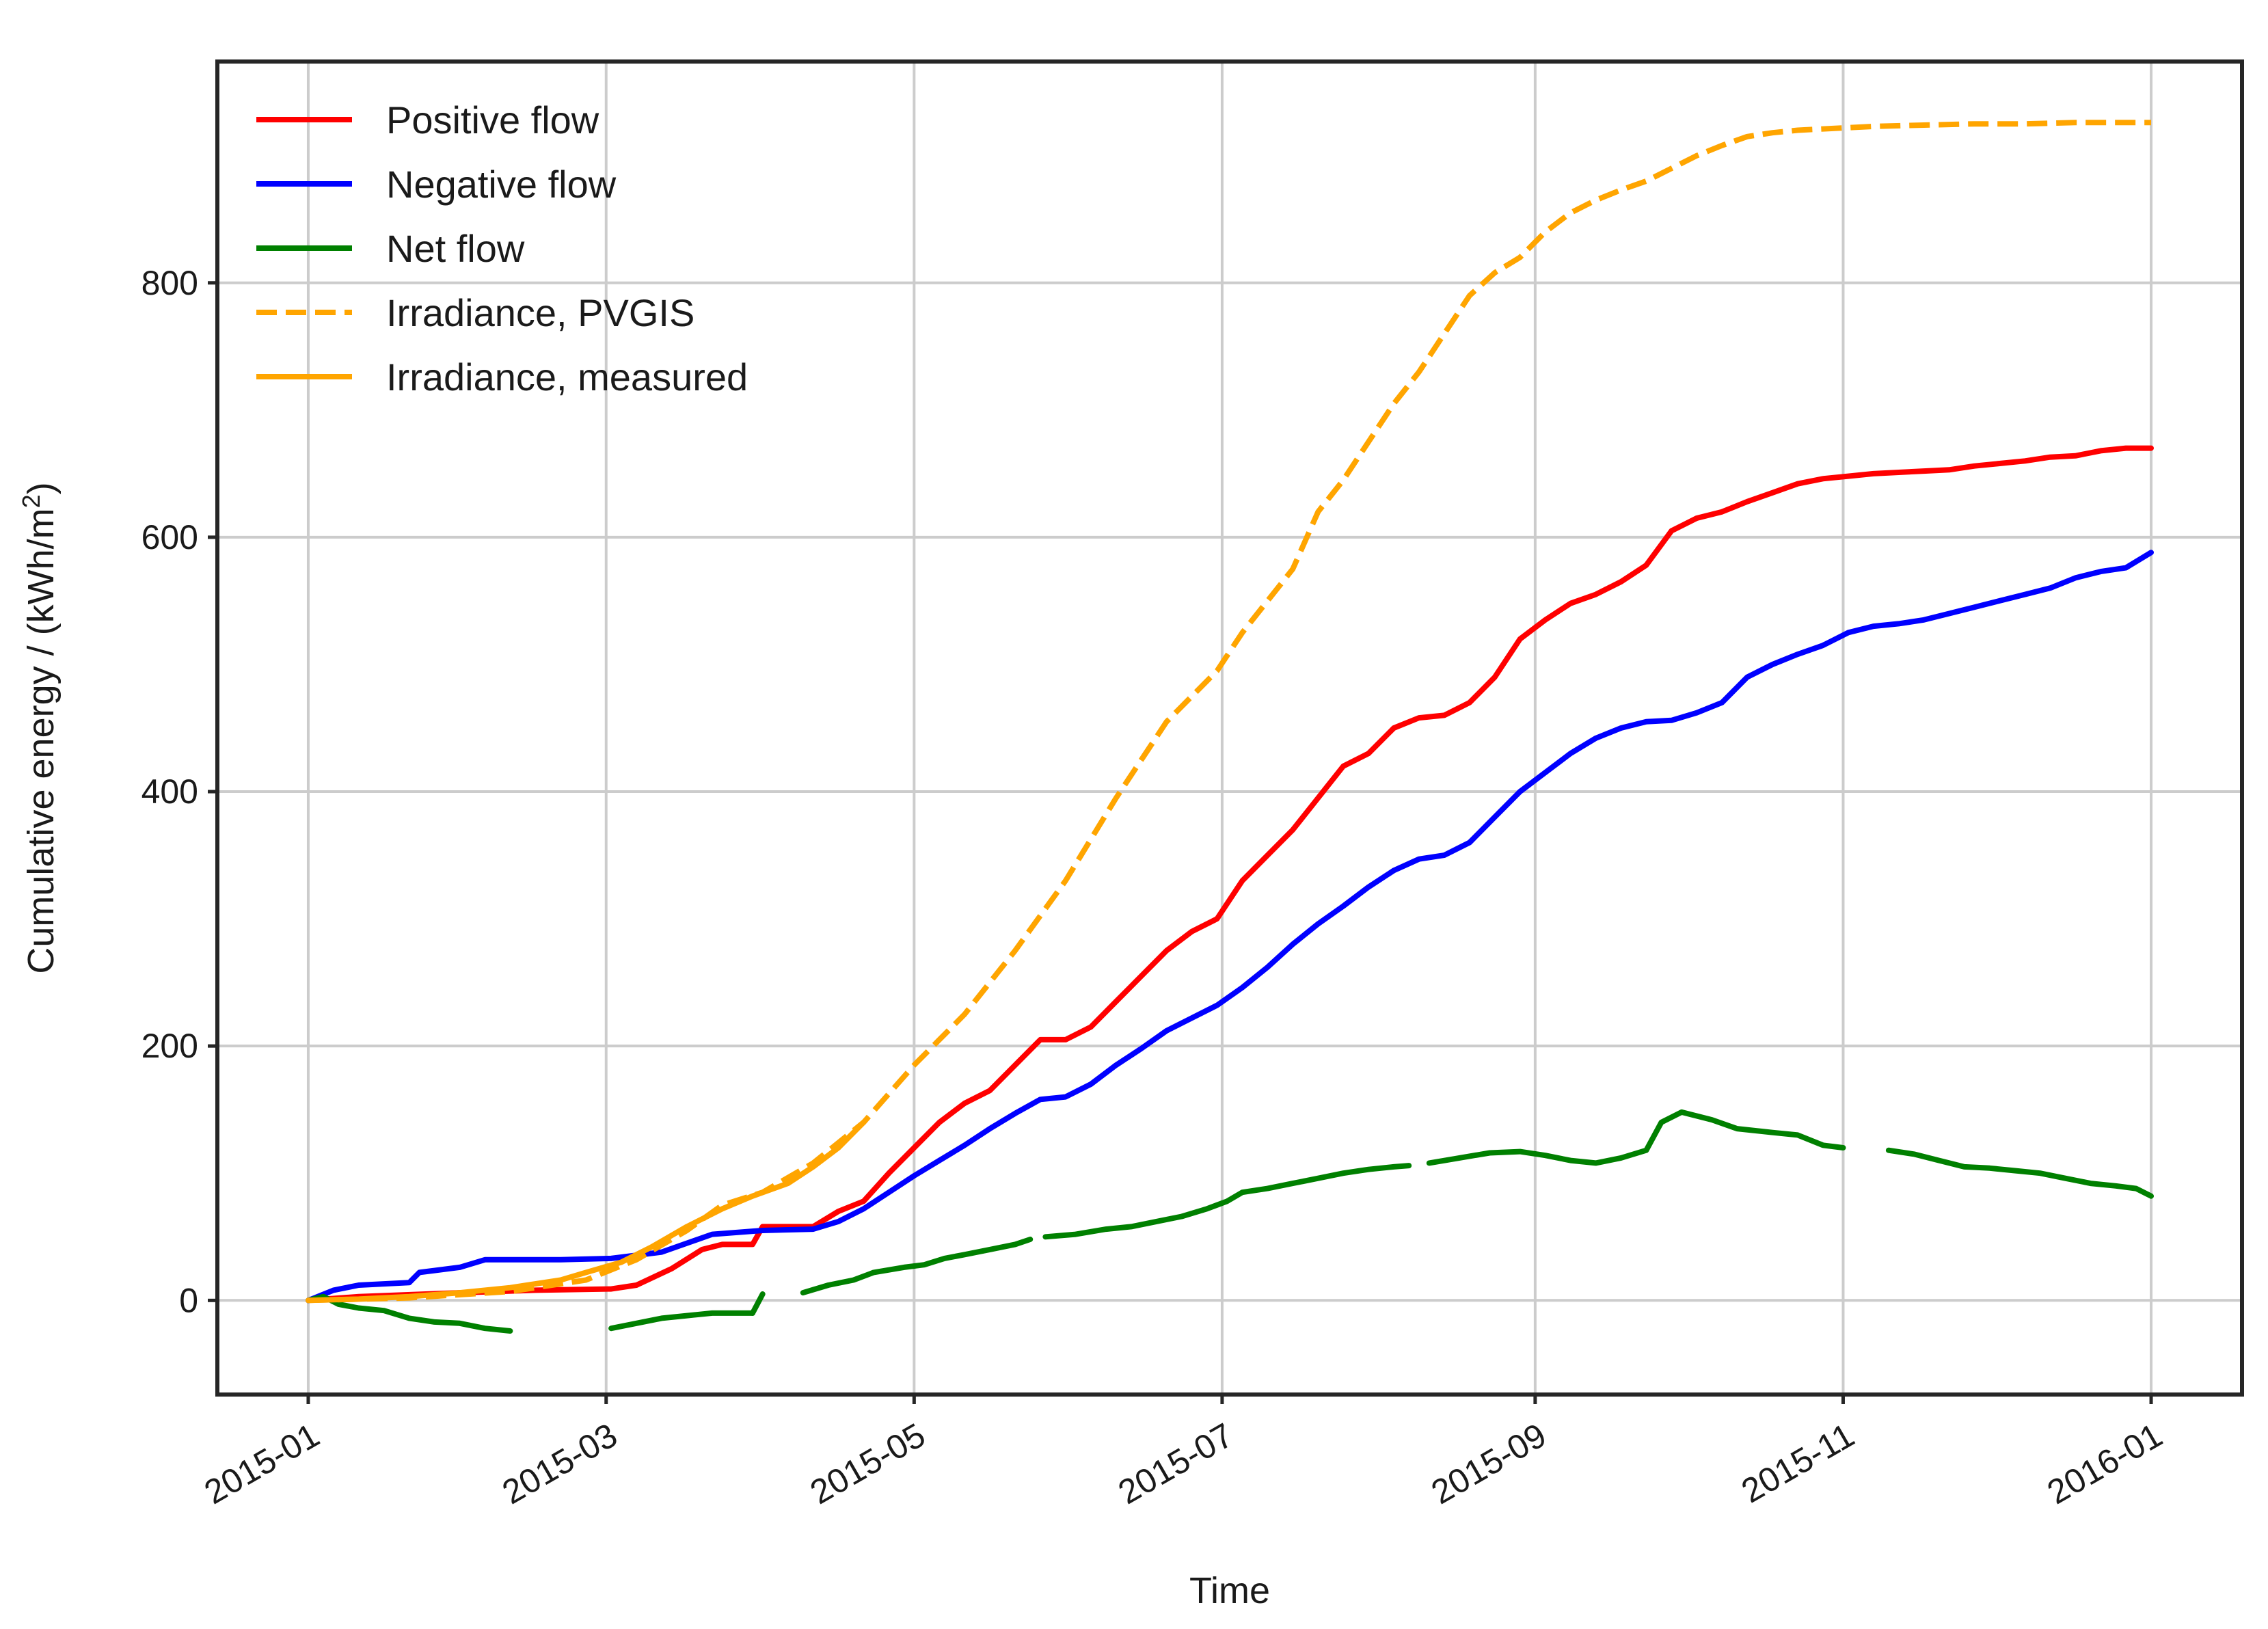 This screenshot has height=1629, width=2268. Describe the element at coordinates (1176, 1463) in the screenshot. I see `x-tick-label: 2015-07` at that location.